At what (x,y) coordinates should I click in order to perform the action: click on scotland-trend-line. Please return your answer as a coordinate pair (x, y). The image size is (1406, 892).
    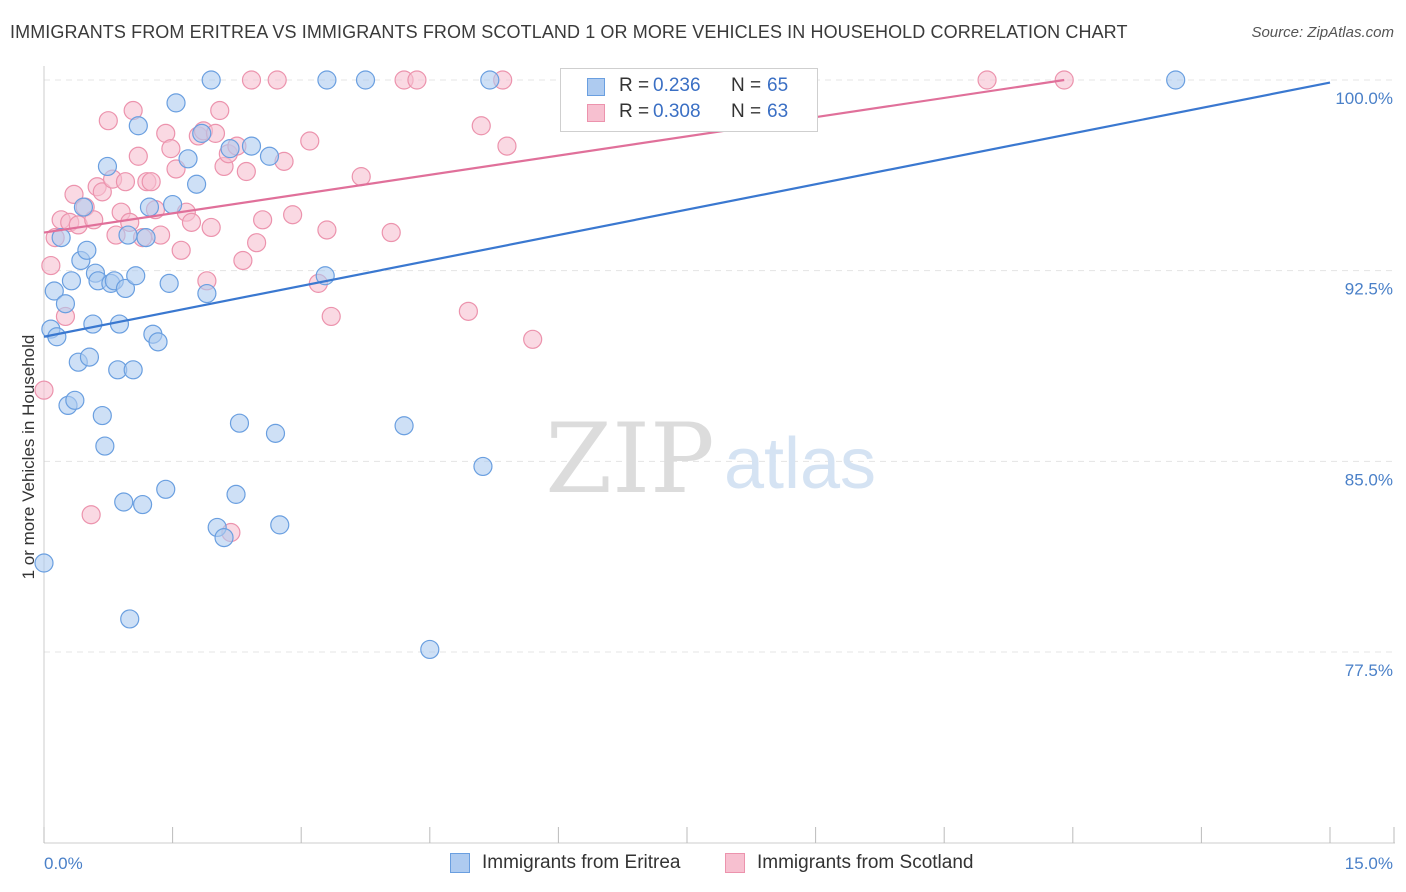
    Looking at the image, I should click on (554, 156).